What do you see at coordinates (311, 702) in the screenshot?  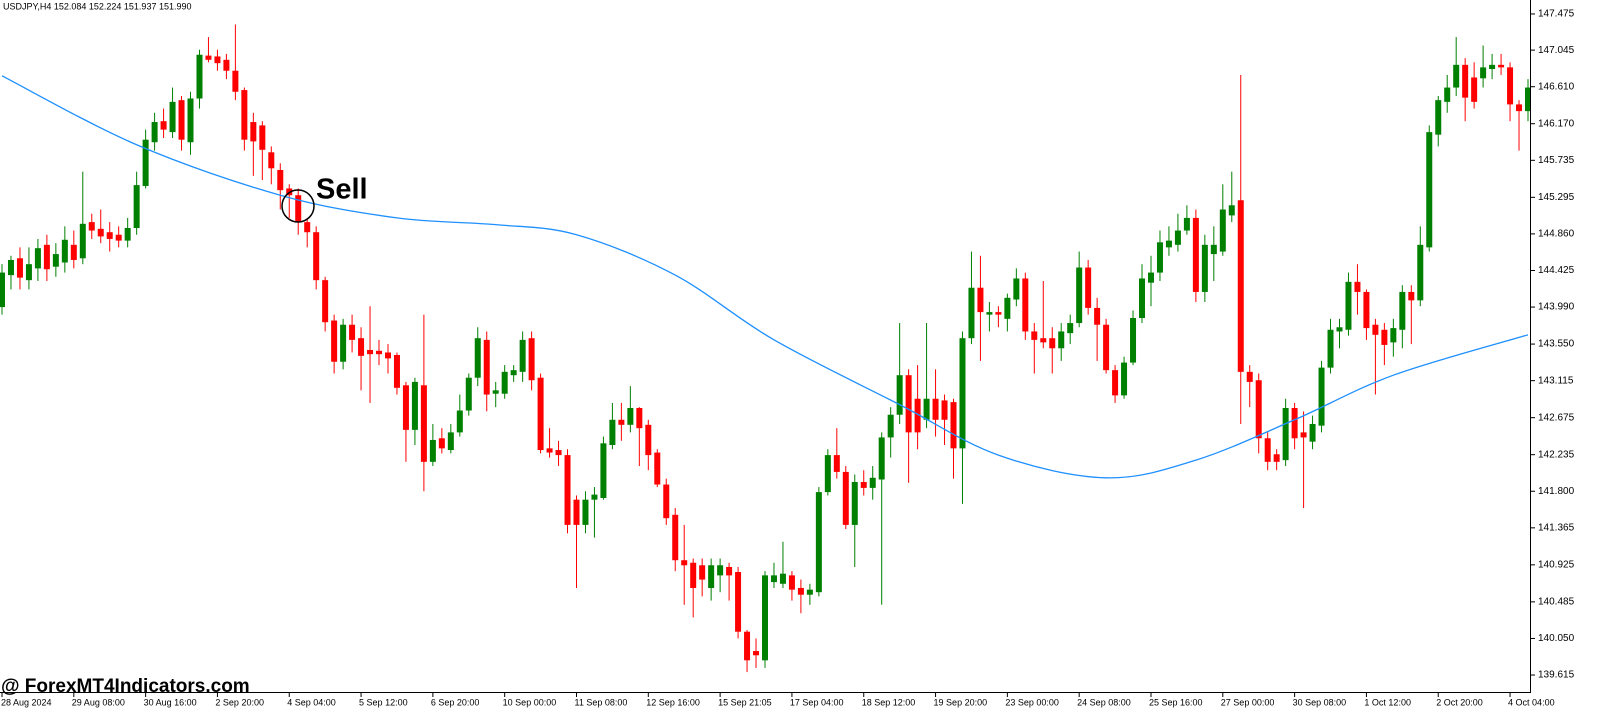 I see `x-tick-label: 4 Sep 04:00` at bounding box center [311, 702].